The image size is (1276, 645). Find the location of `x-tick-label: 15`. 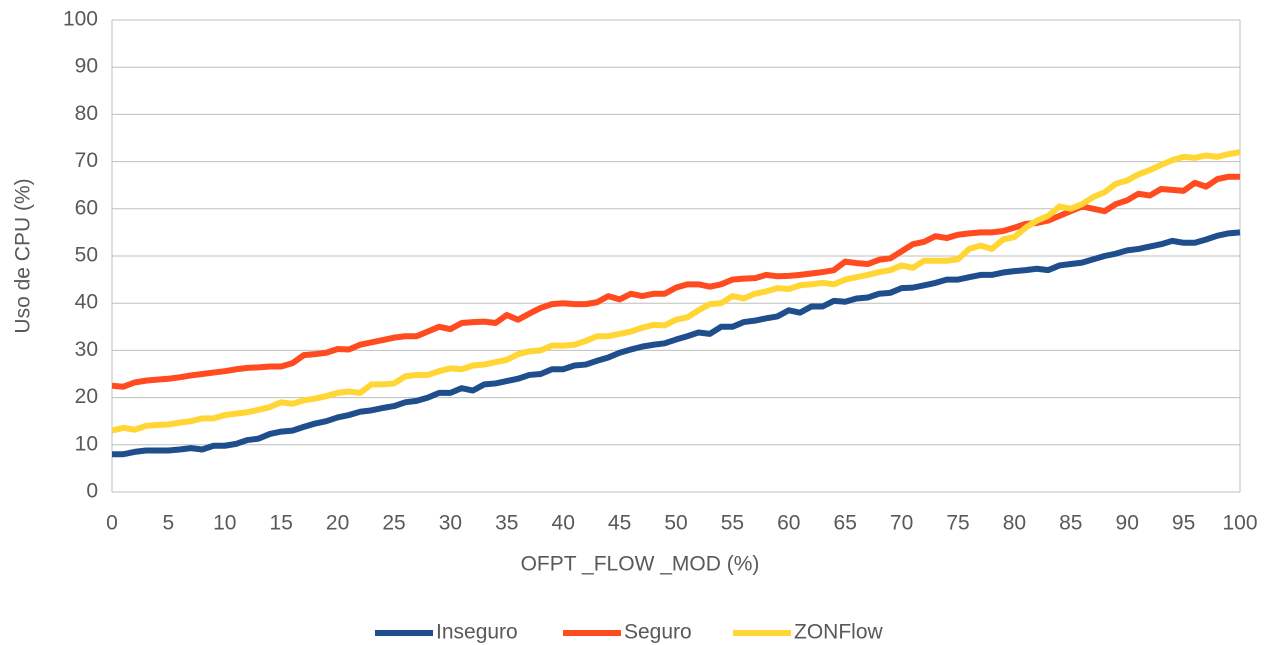

x-tick-label: 15 is located at coordinates (281, 523).